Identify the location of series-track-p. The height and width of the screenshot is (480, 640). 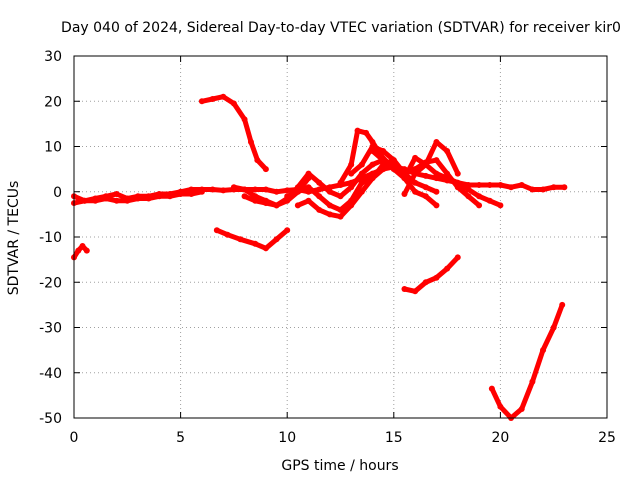
(527, 361).